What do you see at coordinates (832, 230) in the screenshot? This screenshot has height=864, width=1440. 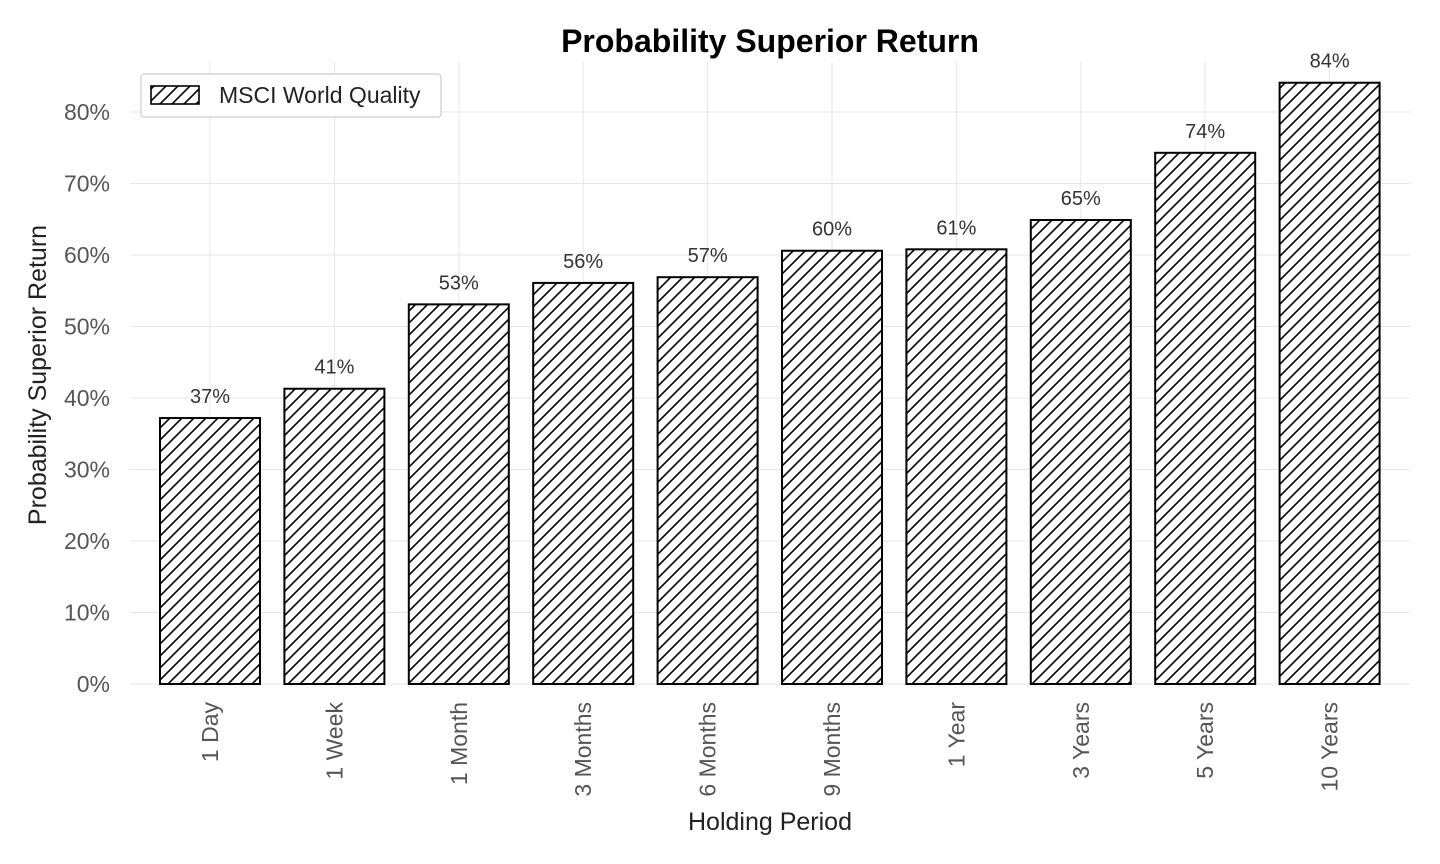 I see `data-label: 60%` at bounding box center [832, 230].